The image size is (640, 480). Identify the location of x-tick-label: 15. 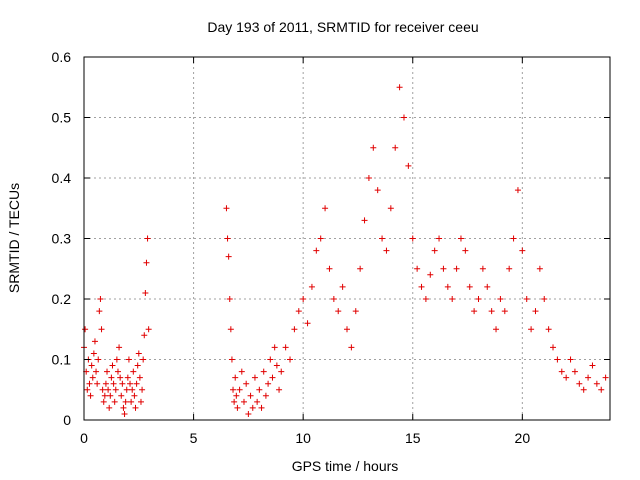
(413, 438).